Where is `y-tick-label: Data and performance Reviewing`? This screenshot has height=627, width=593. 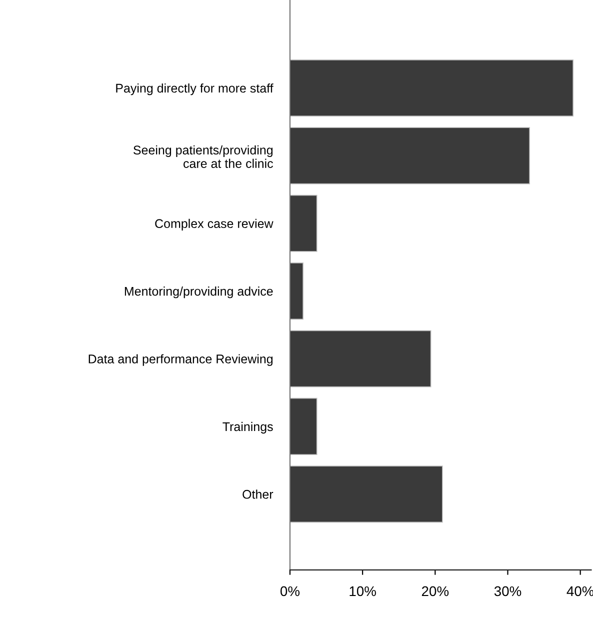 y-tick-label: Data and performance Reviewing is located at coordinates (180, 360).